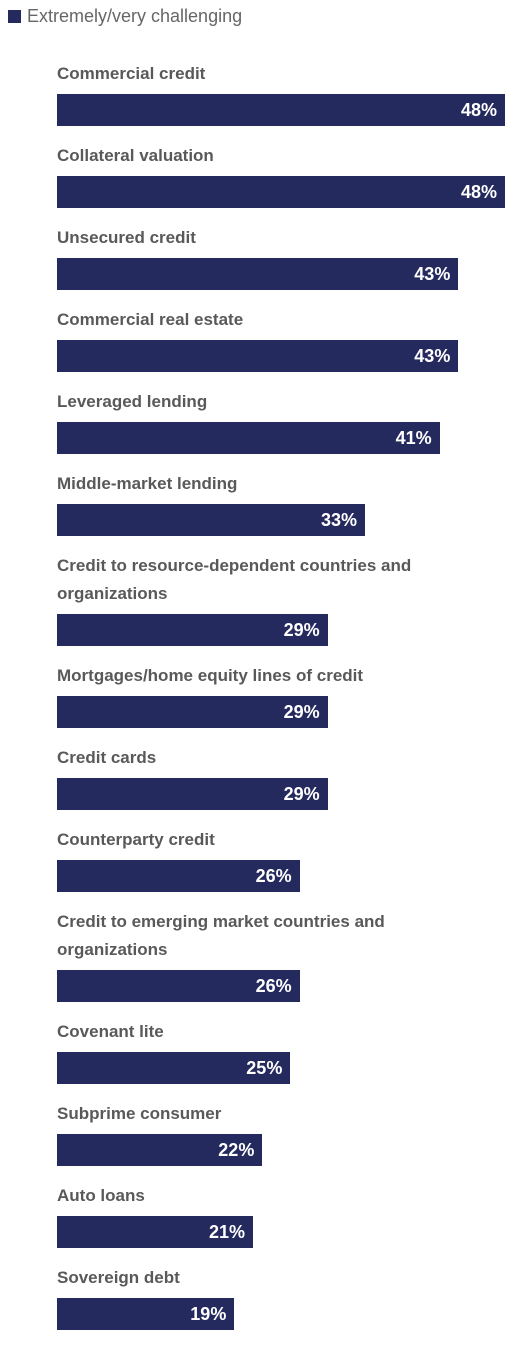 This screenshot has width=505, height=1346. What do you see at coordinates (135, 16) in the screenshot?
I see `legend-label: Extremely/very challenging` at bounding box center [135, 16].